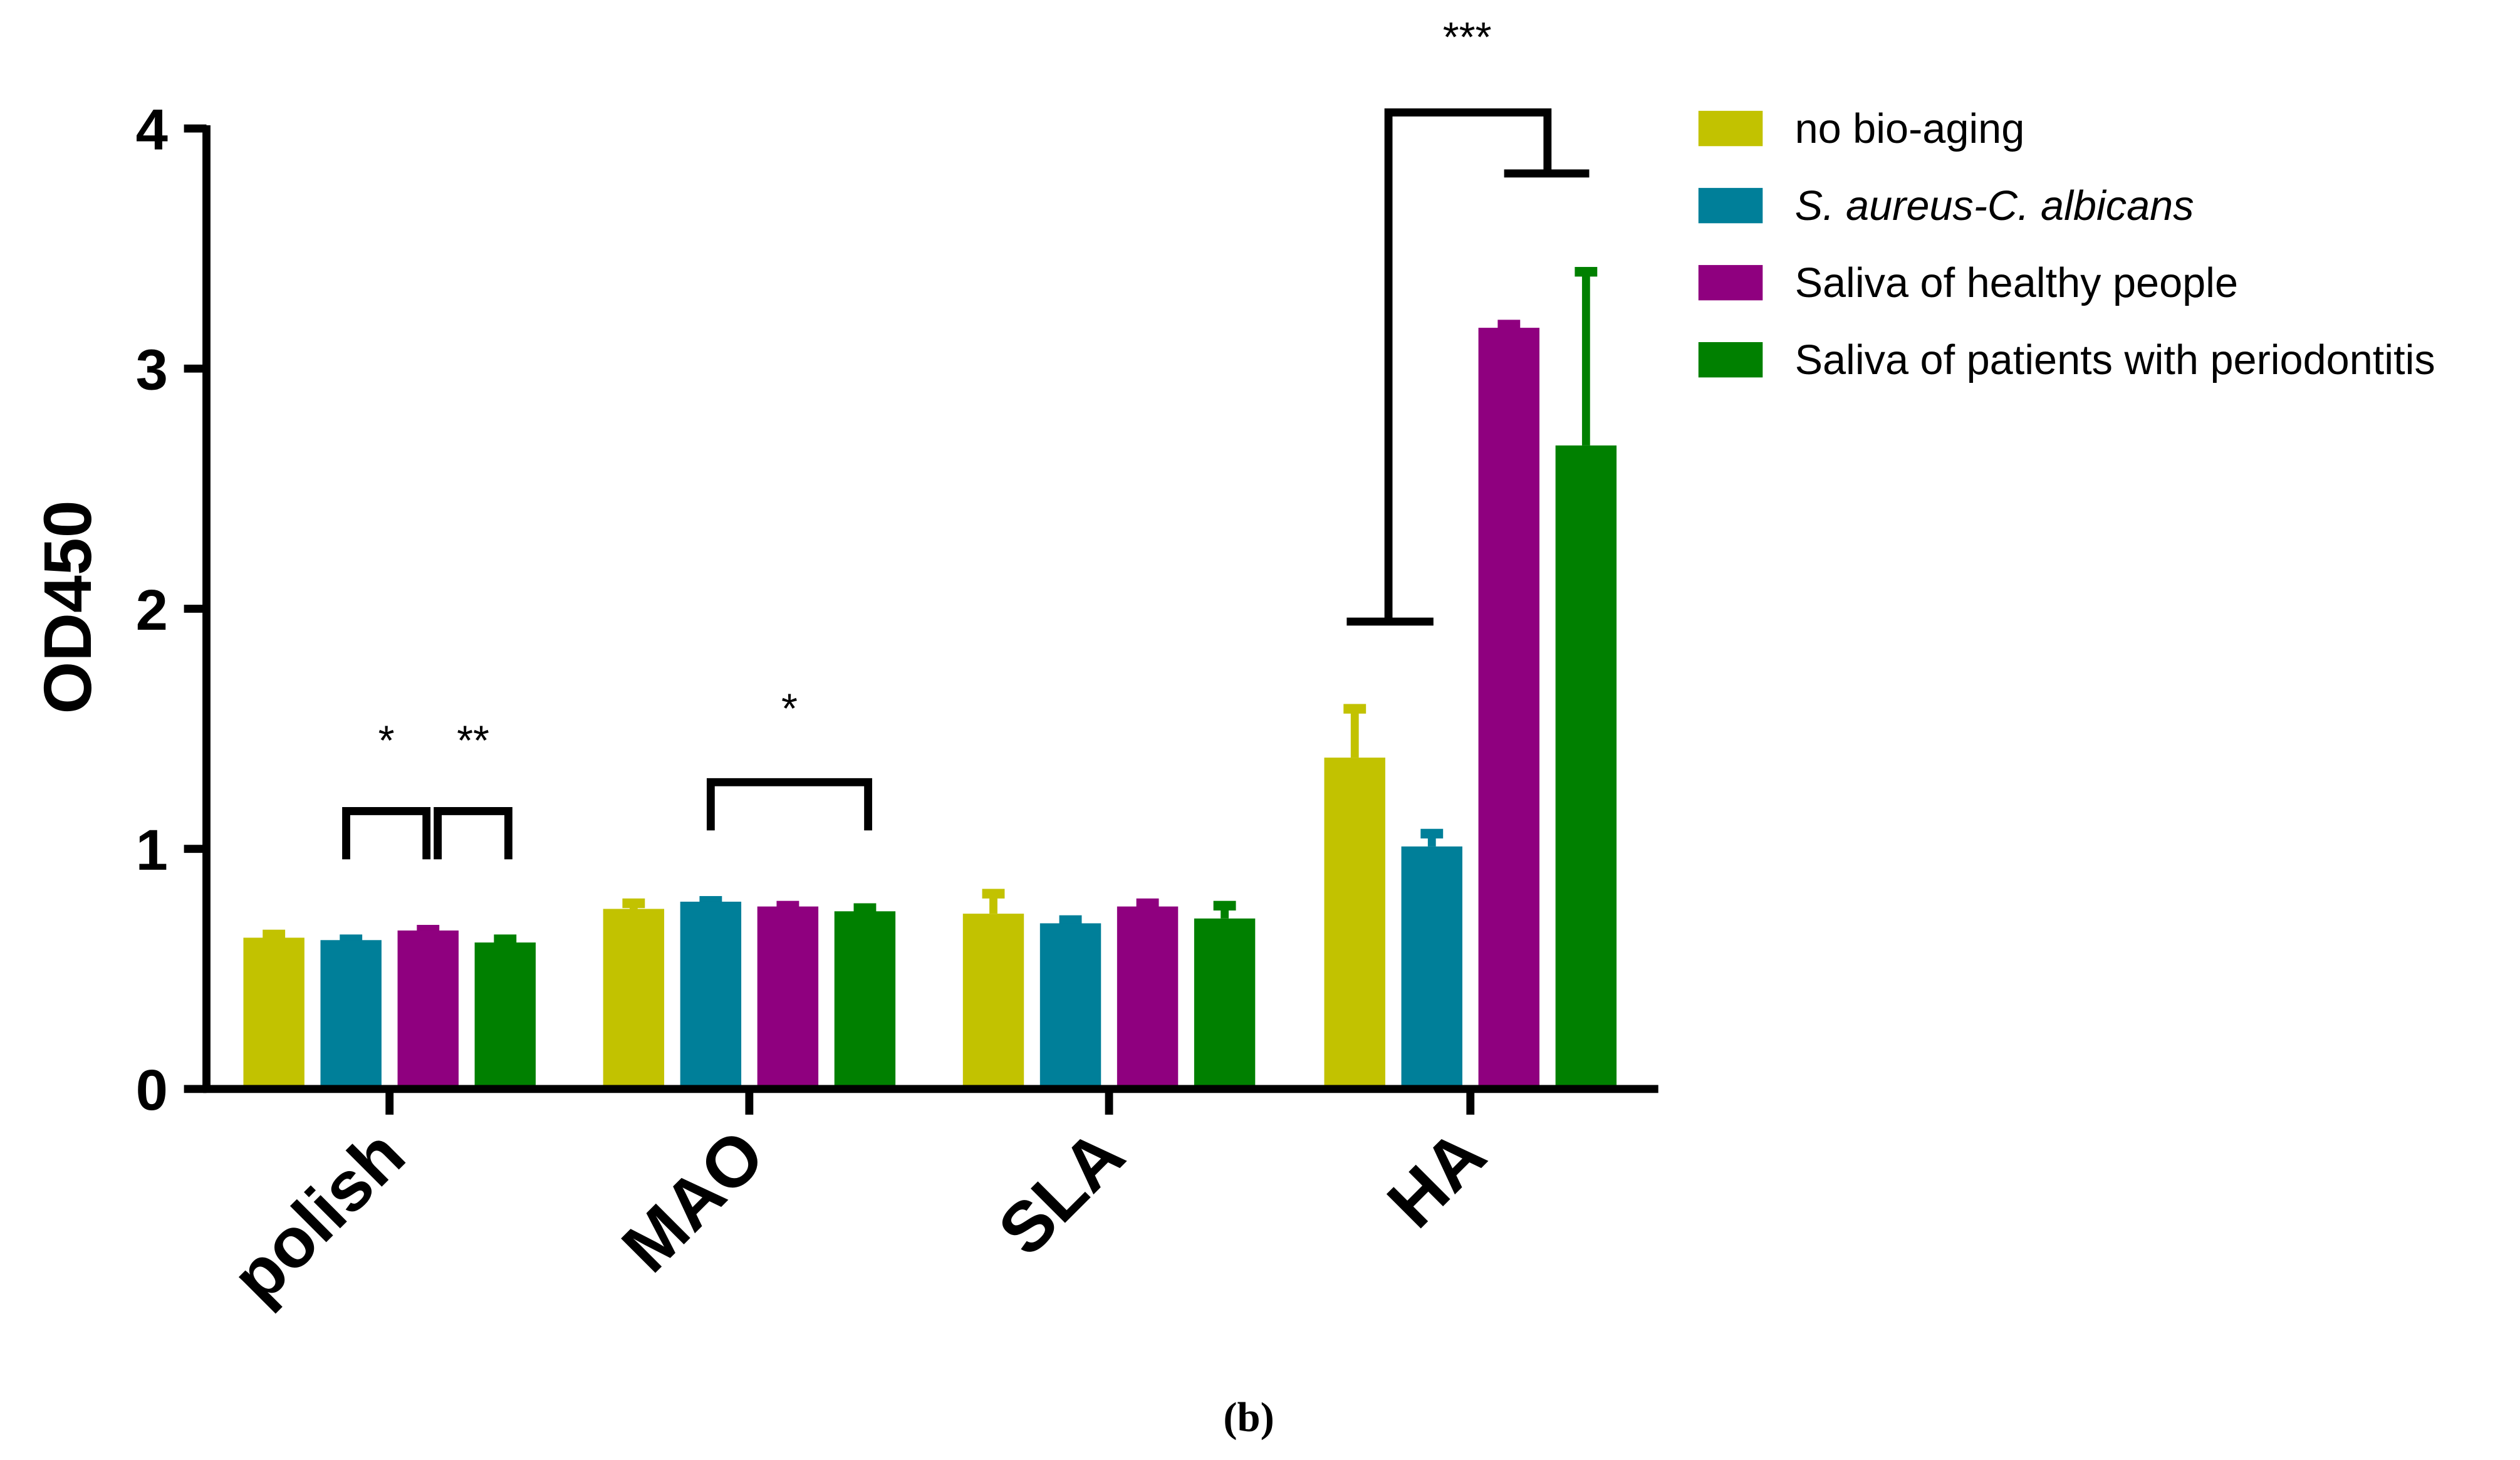 The image size is (2520, 1460). I want to click on legend-item: S. aureus-C. albicans, so click(1946, 206).